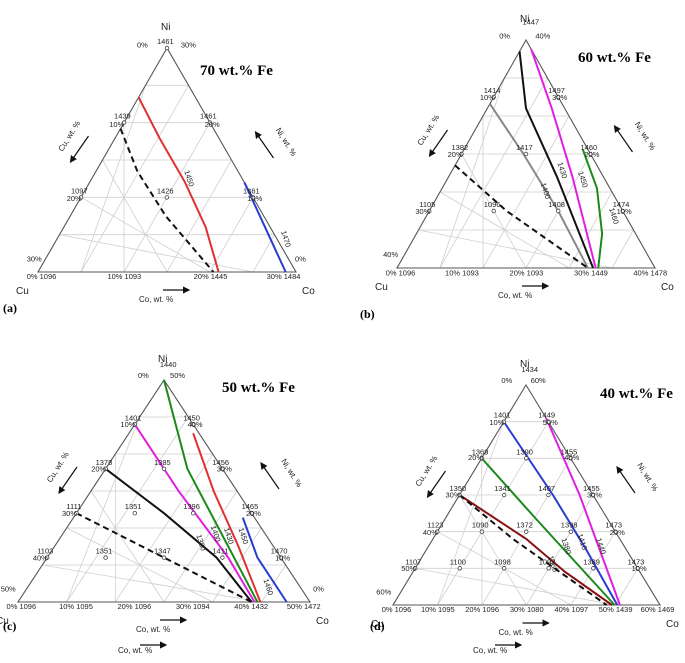 The image size is (685, 663). Describe the element at coordinates (68, 480) in the screenshot. I see `arrow-left` at that location.